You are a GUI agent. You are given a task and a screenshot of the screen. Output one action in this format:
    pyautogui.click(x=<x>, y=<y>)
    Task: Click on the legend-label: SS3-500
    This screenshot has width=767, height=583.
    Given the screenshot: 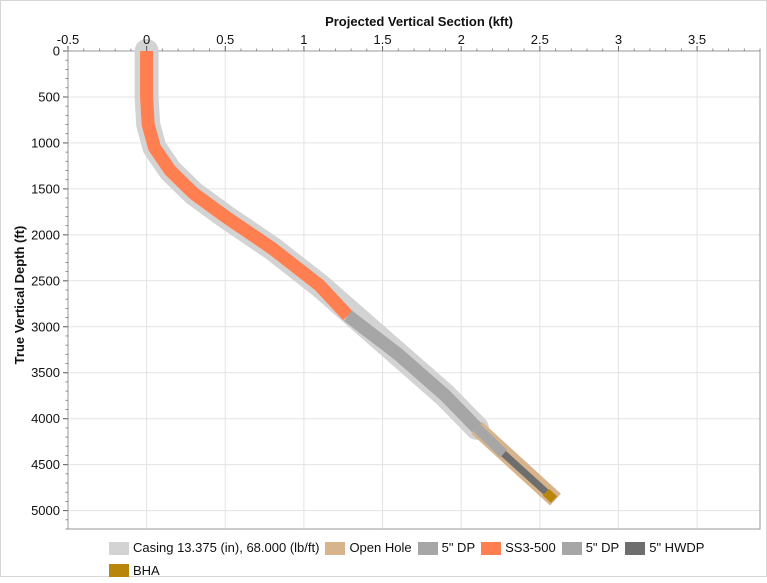 What is the action you would take?
    pyautogui.click(x=530, y=547)
    